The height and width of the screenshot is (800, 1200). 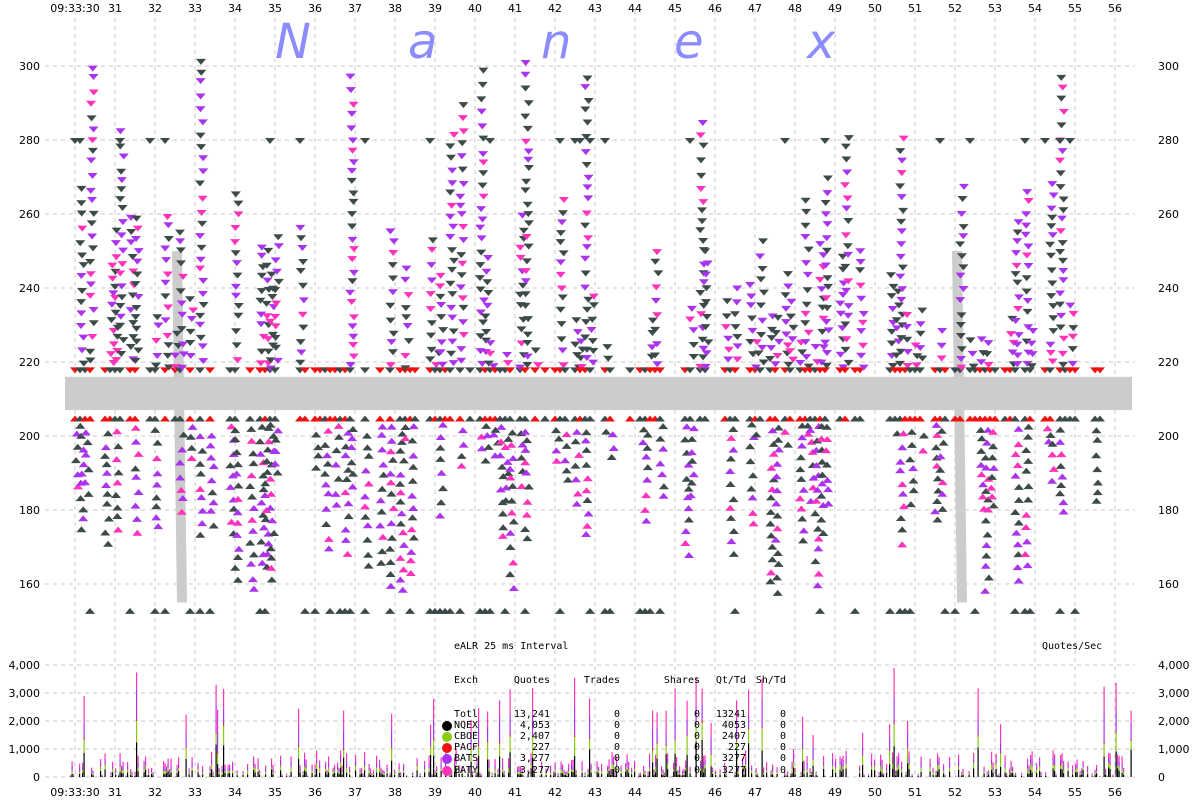 What do you see at coordinates (733, 737) in the screenshot?
I see `legend-cell-qt_td: 2407` at bounding box center [733, 737].